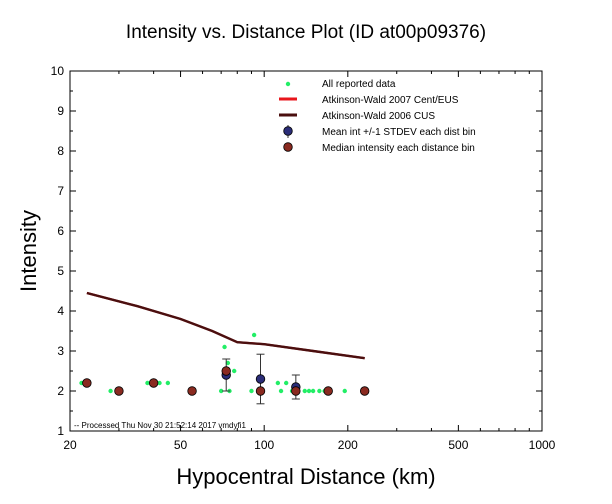  Describe the element at coordinates (60, 311) in the screenshot. I see `y-tick-label: 4` at that location.